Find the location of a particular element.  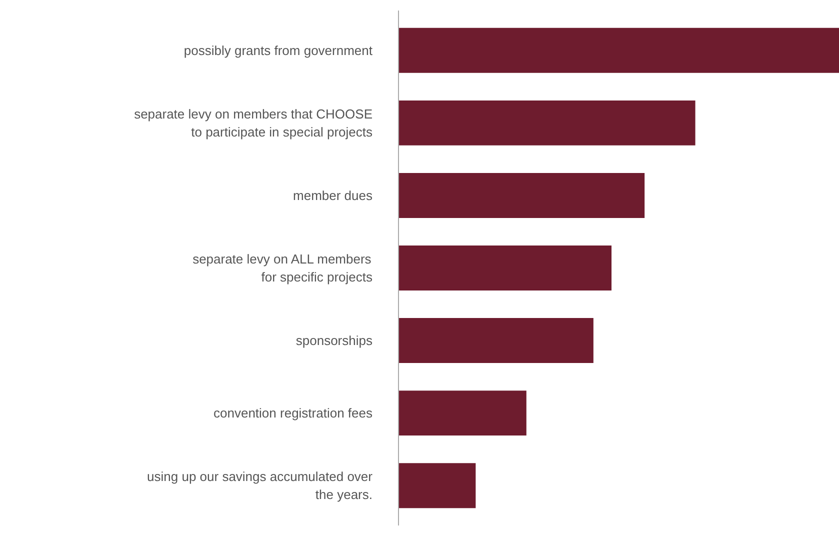

y-tick-label: possibly grants from government is located at coordinates (278, 50).